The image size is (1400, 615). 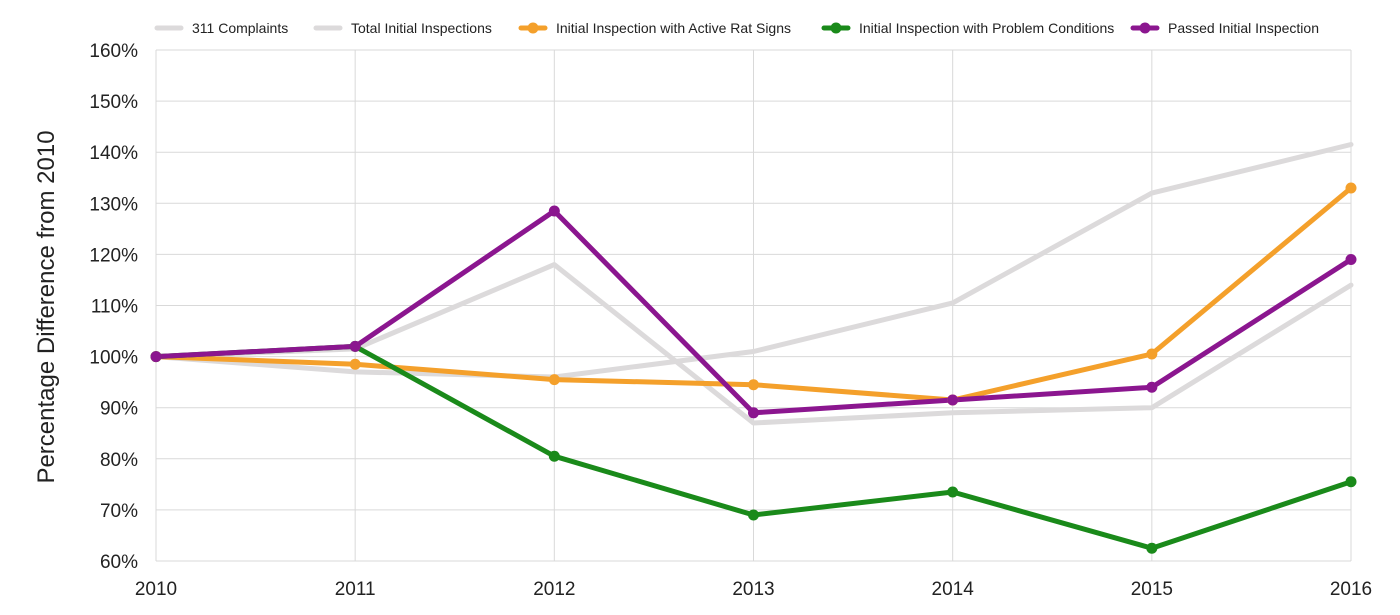 What do you see at coordinates (673, 28) in the screenshot?
I see `legend-label: Initial Inspection with Active Rat Signs` at bounding box center [673, 28].